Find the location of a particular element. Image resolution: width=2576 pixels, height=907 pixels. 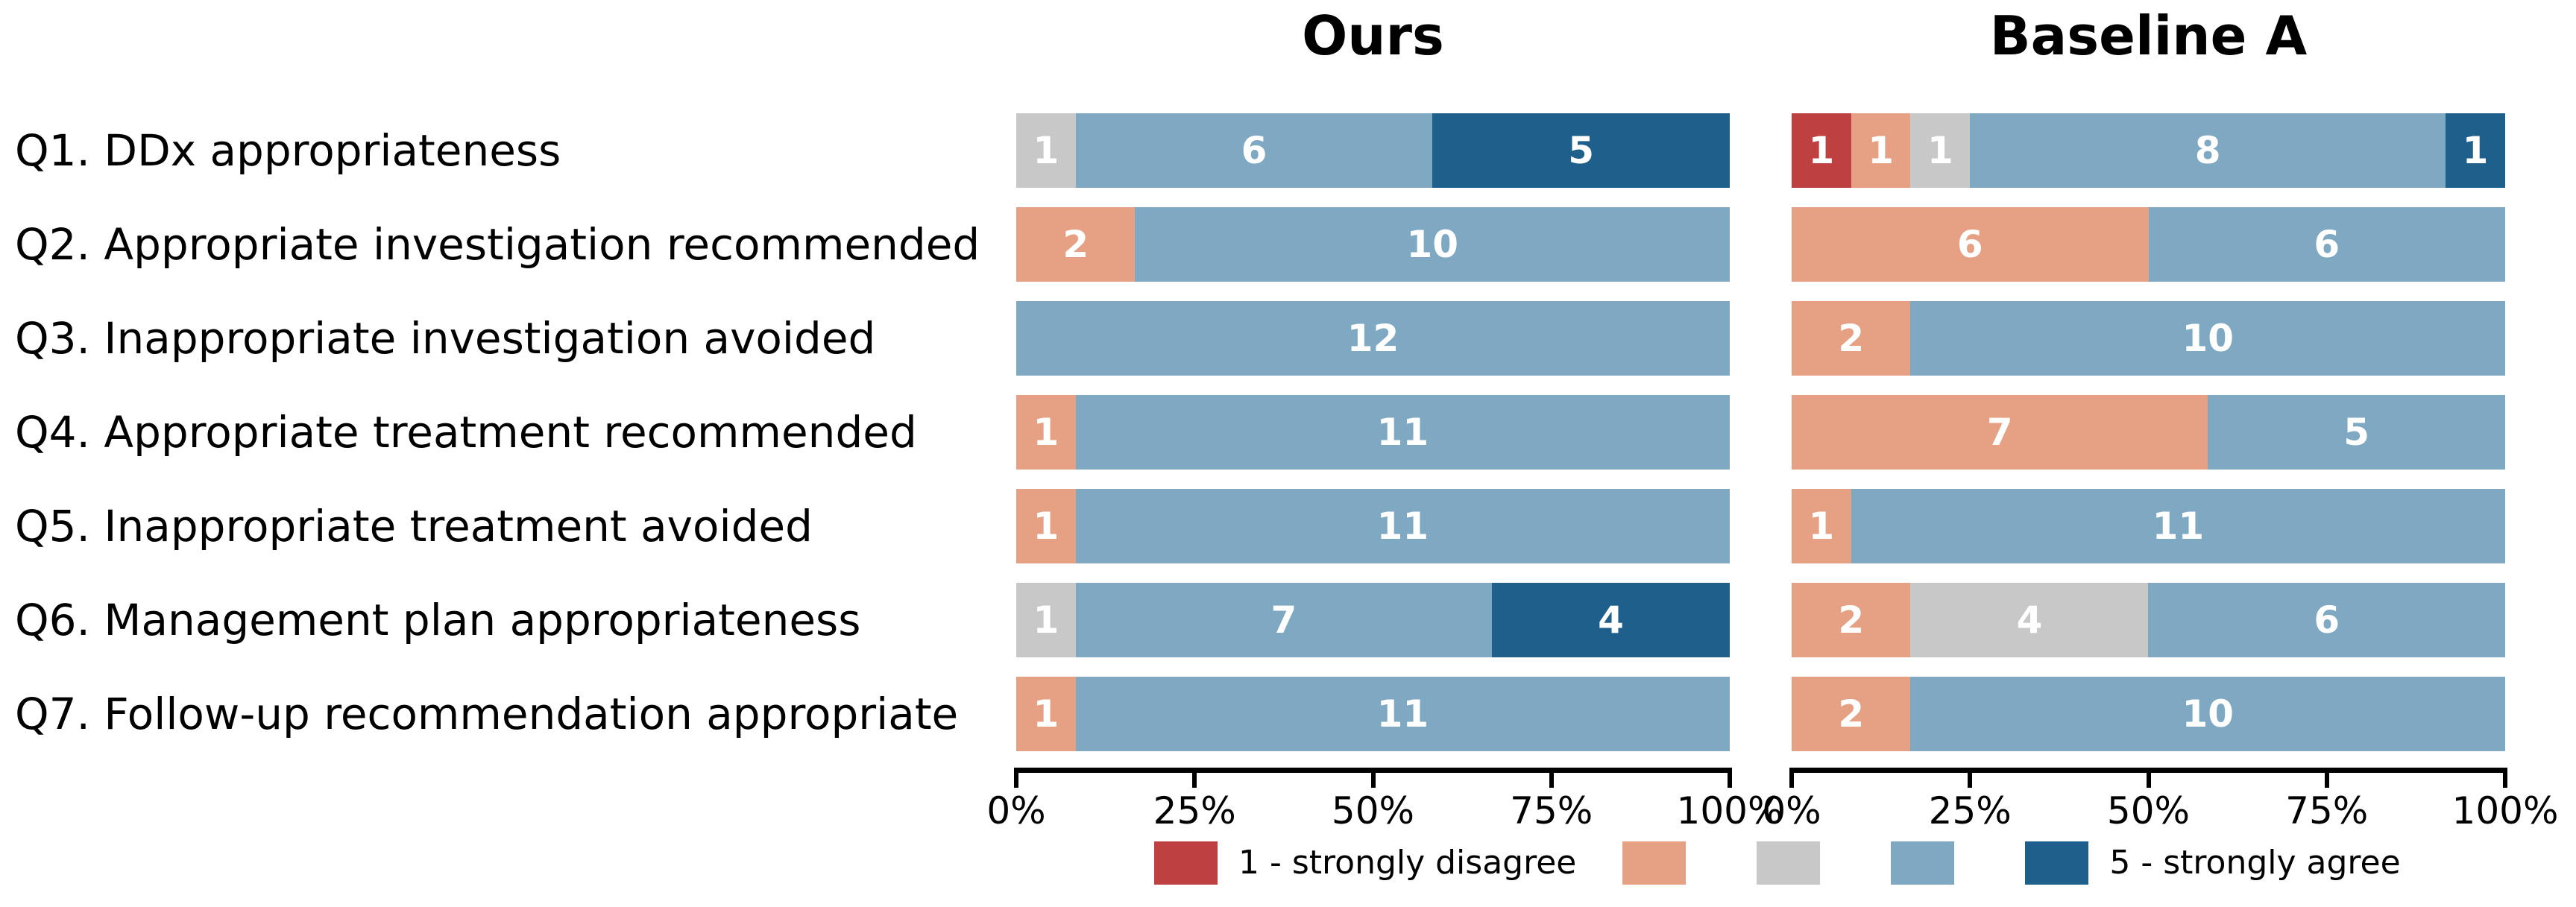

axis-tick-label: 0% is located at coordinates (1792, 810).